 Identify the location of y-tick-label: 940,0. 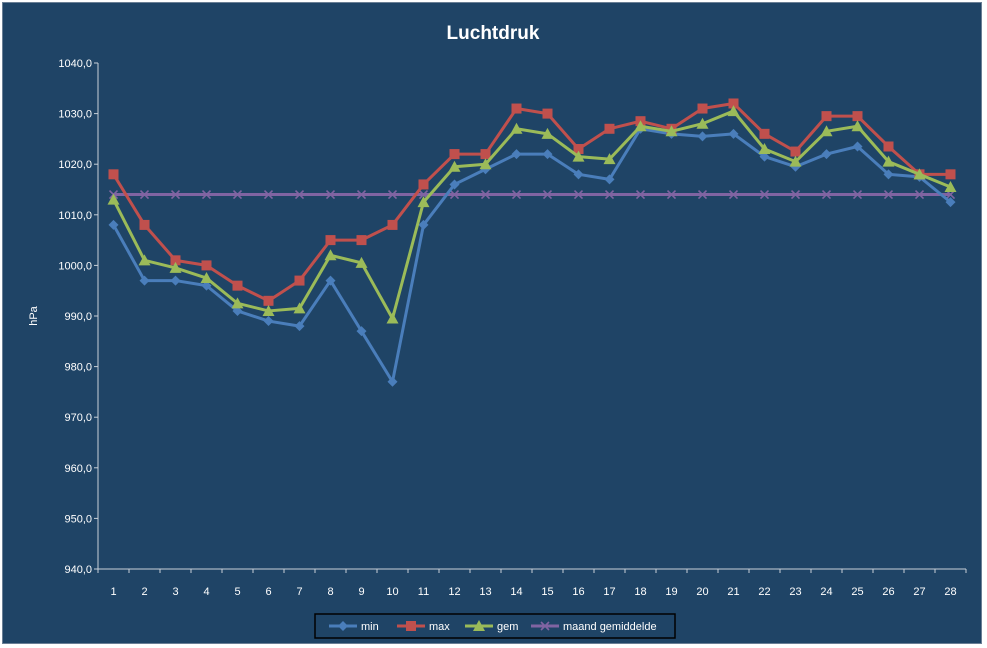
(78, 570).